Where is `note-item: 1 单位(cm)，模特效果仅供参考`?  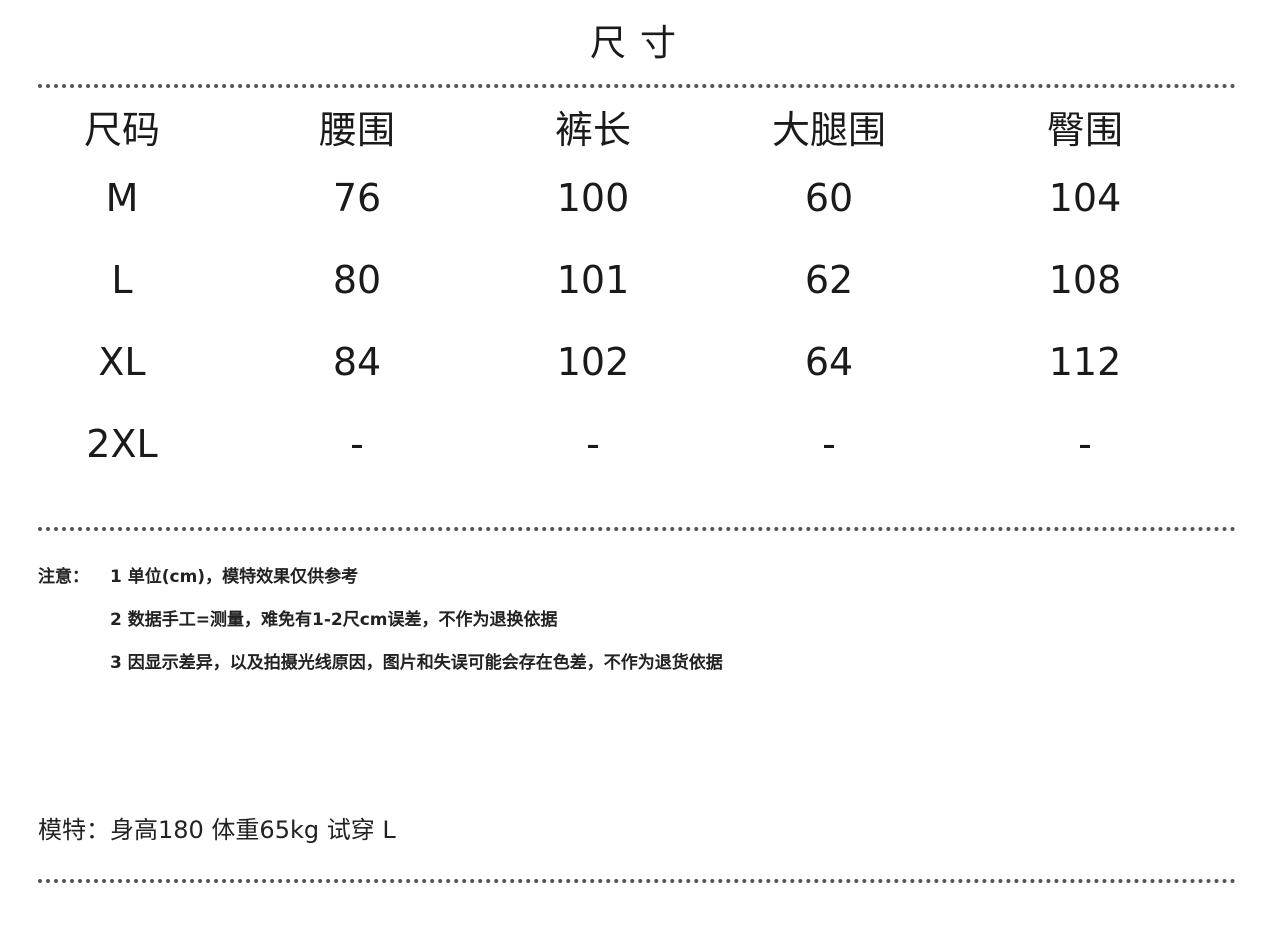 note-item: 1 单位(cm)，模特效果仅供参考 is located at coordinates (234, 577).